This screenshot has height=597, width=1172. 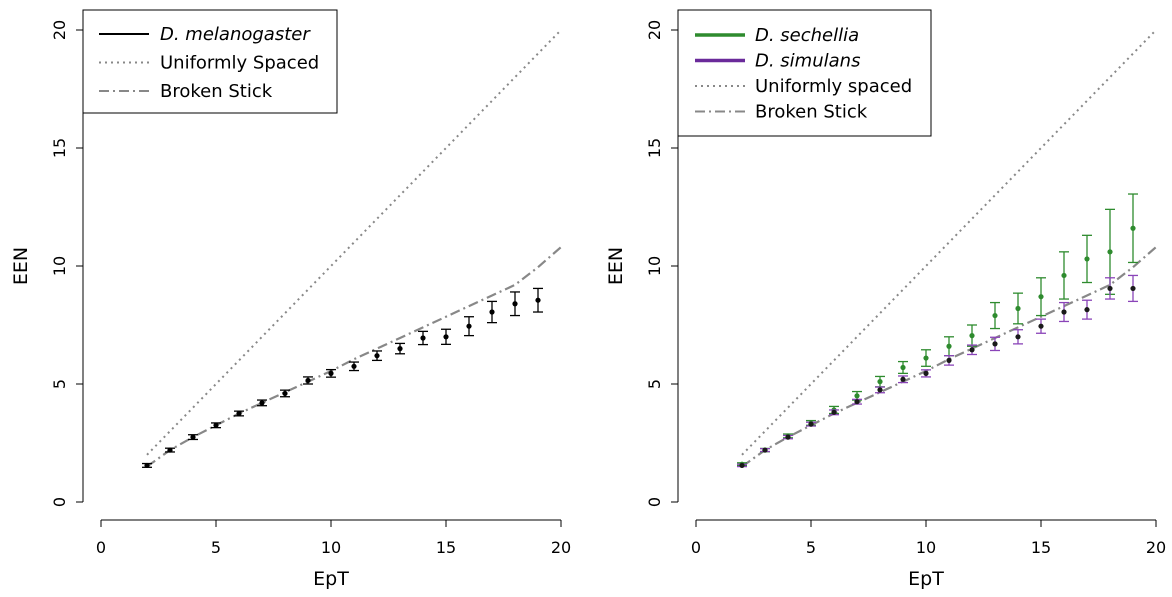 What do you see at coordinates (235, 34) in the screenshot?
I see `legend-label: D. melanogaster` at bounding box center [235, 34].